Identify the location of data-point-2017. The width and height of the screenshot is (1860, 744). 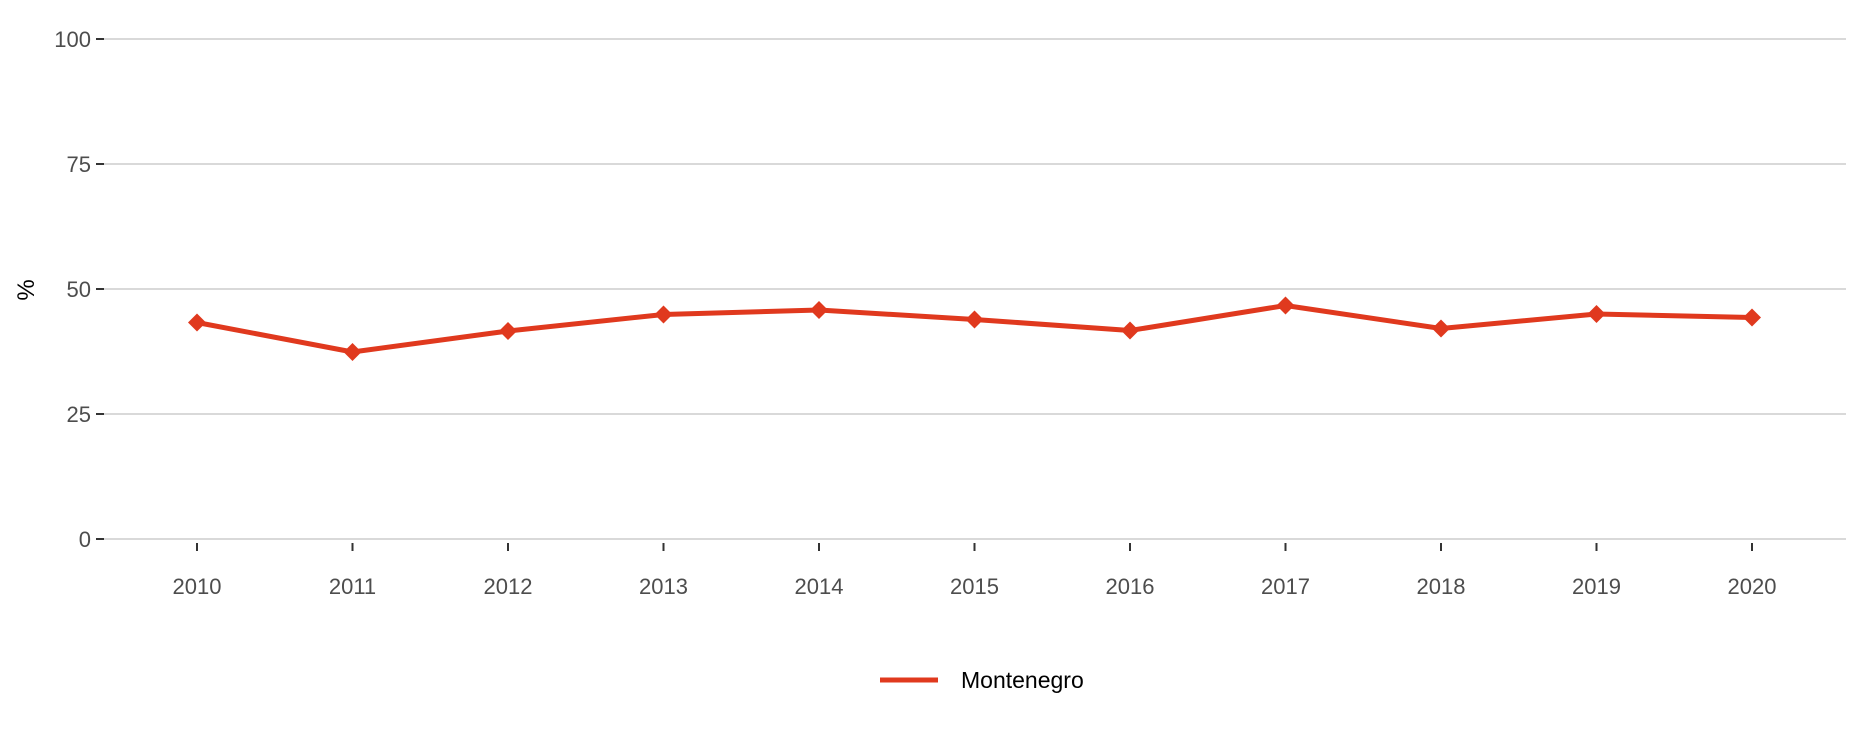
(1285, 305).